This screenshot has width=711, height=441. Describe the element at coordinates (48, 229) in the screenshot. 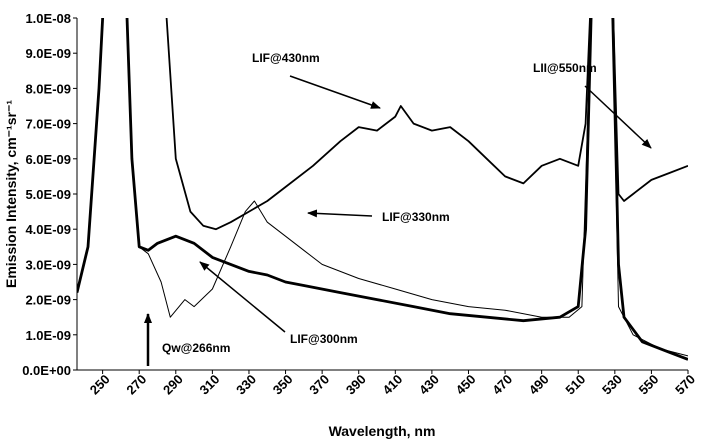

I see `y-tick-label: 4.0E-09` at that location.